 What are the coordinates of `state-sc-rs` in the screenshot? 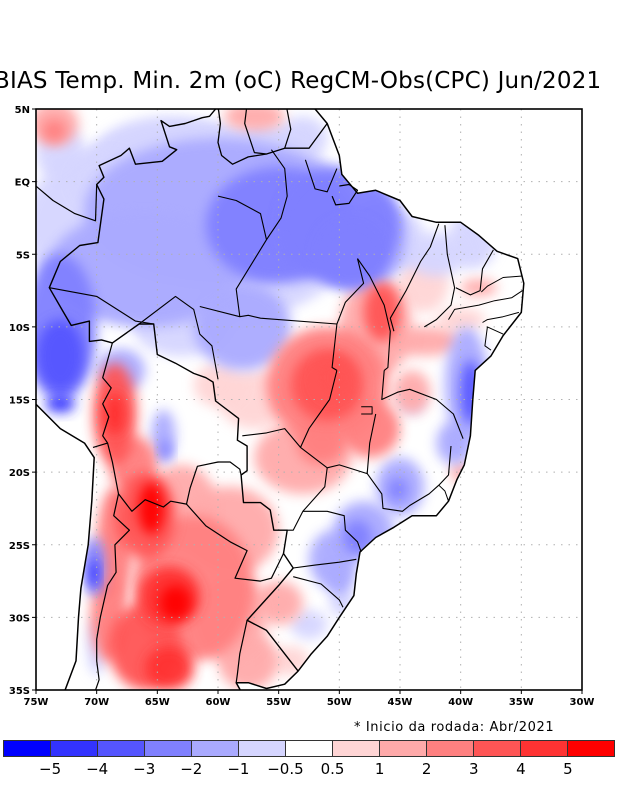 It's located at (318, 592).